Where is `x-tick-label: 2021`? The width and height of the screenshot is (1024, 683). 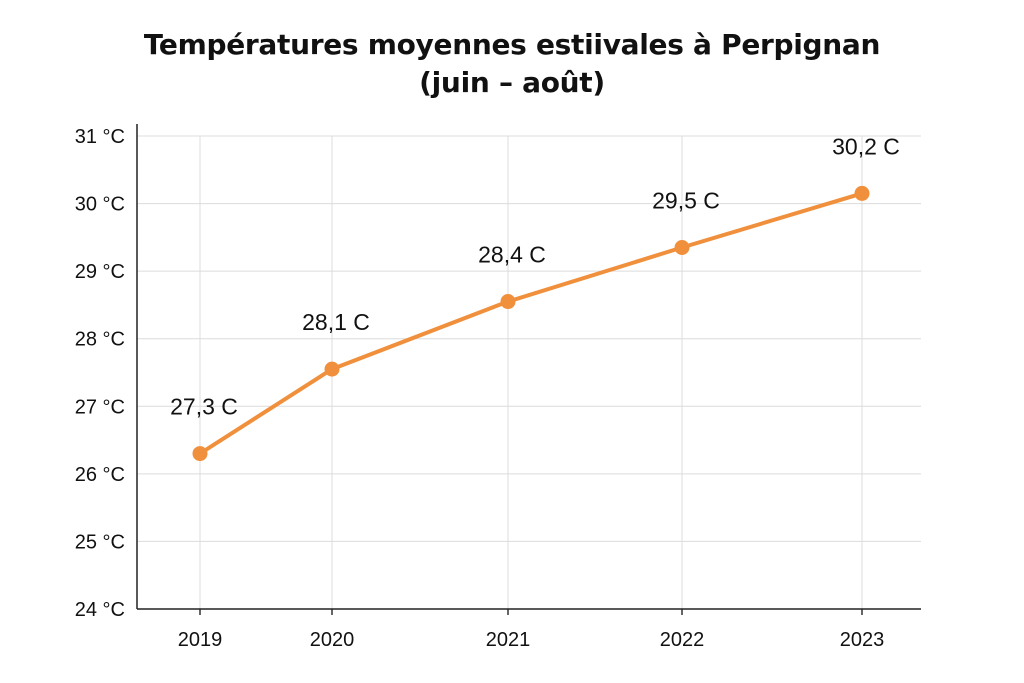
x-tick-label: 2021 is located at coordinates (508, 640).